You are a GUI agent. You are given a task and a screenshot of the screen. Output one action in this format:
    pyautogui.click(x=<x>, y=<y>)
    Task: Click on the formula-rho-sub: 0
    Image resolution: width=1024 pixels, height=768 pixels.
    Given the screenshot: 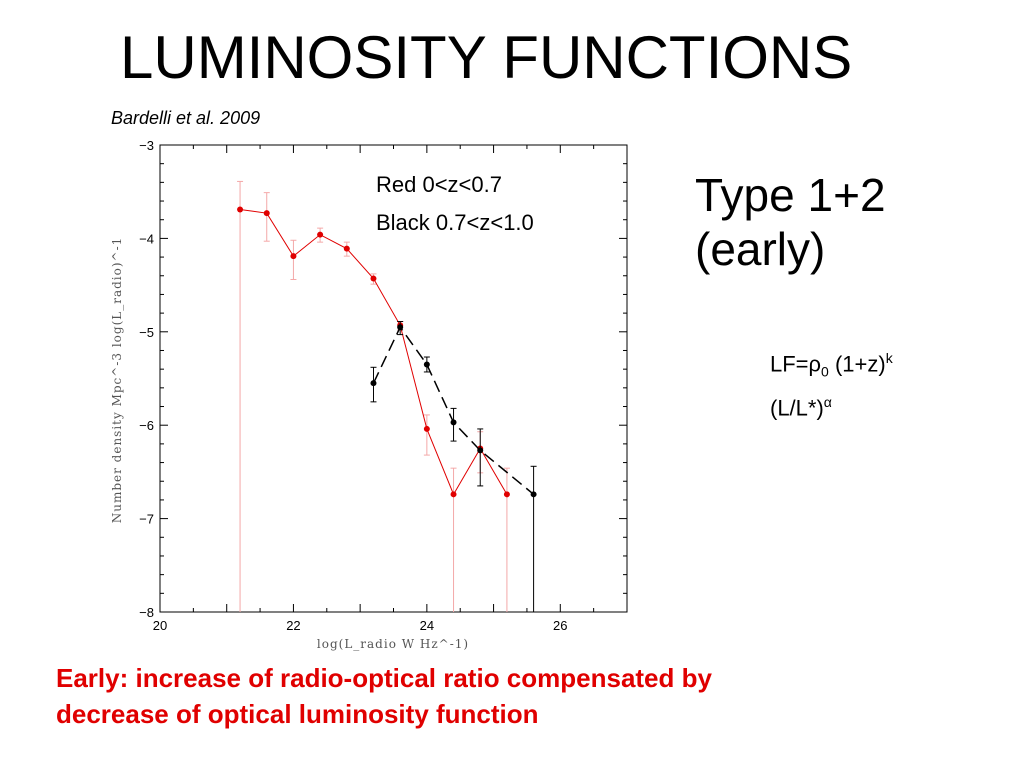 What is the action you would take?
    pyautogui.click(x=825, y=371)
    